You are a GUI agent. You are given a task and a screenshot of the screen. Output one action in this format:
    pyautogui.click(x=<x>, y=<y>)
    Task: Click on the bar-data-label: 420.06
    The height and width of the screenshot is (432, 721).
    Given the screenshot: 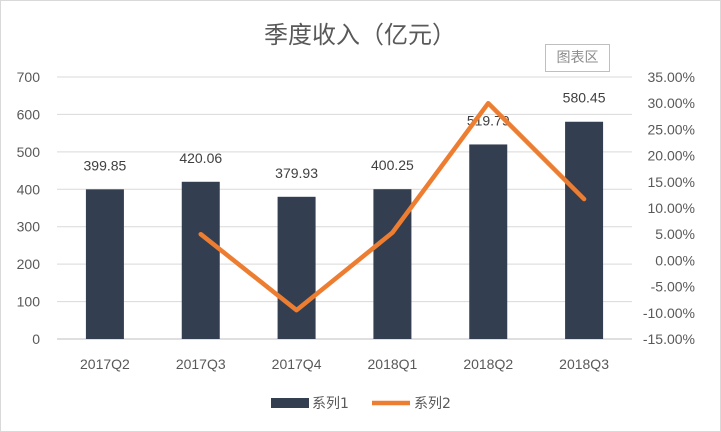 What is the action you would take?
    pyautogui.click(x=200, y=158)
    